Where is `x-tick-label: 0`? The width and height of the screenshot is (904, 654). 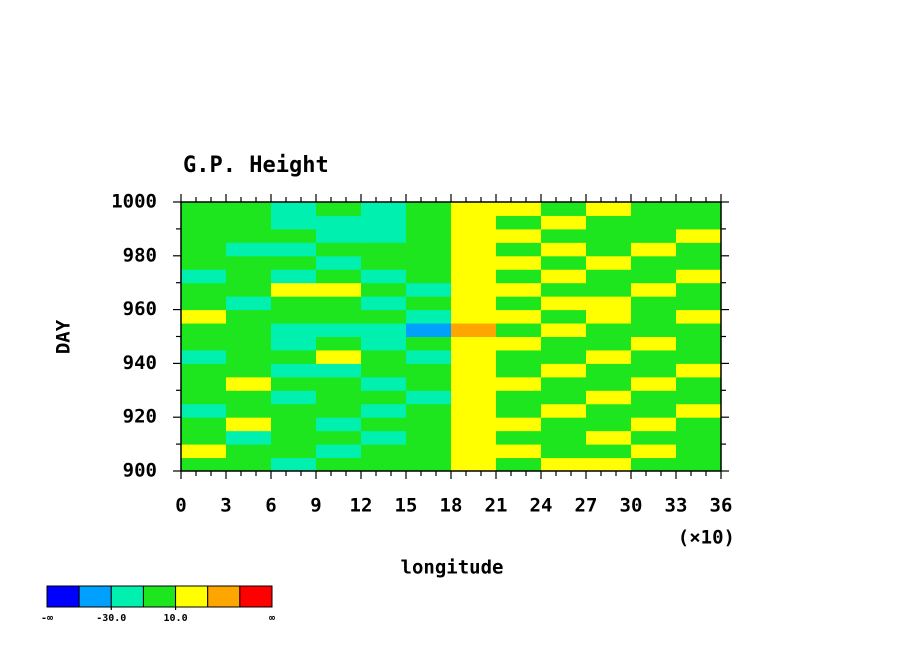
x-tick-label: 0 is located at coordinates (180, 506).